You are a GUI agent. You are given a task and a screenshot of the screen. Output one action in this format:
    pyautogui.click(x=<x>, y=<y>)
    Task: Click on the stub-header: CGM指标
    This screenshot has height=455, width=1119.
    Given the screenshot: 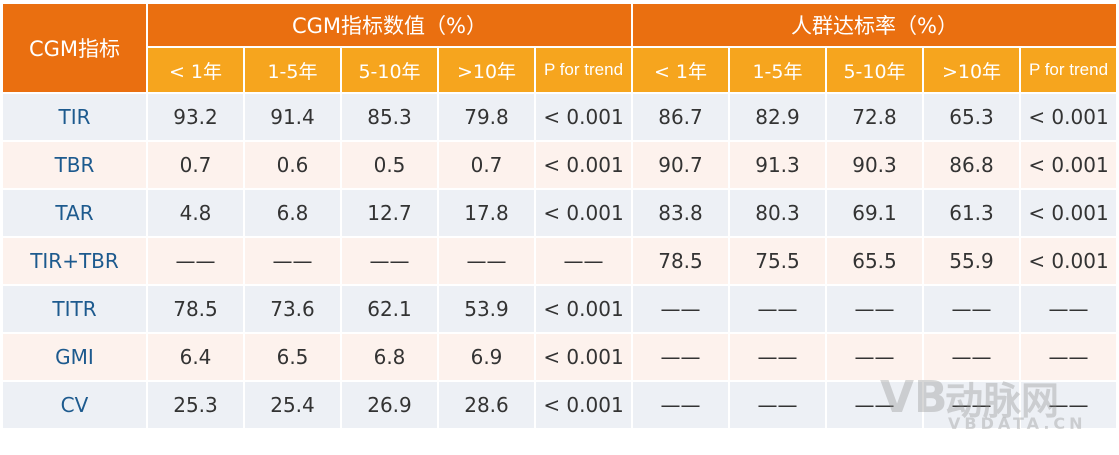 What is the action you would take?
    pyautogui.click(x=74, y=48)
    